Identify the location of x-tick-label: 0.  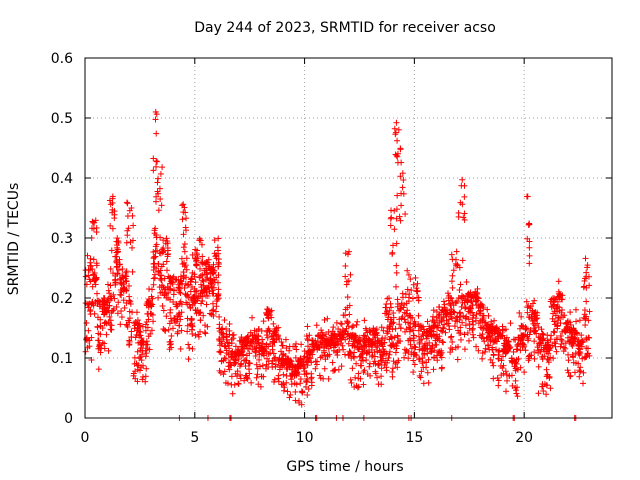
(85, 438).